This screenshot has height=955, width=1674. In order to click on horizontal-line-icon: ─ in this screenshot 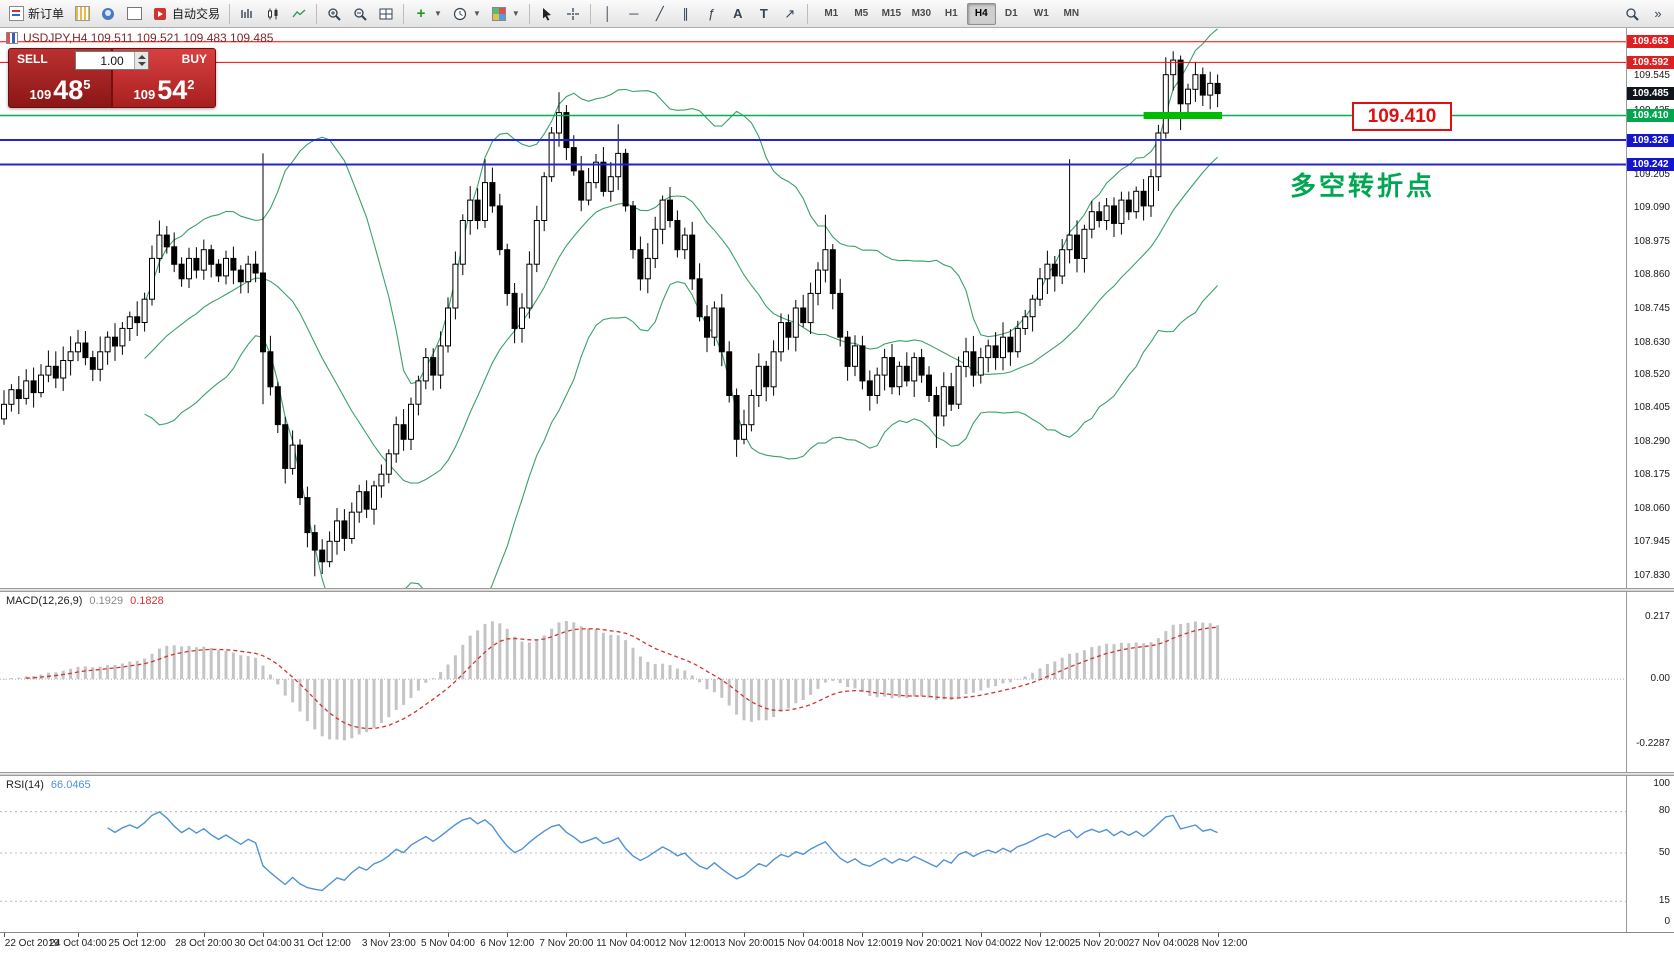, I will do `click(634, 13)`.